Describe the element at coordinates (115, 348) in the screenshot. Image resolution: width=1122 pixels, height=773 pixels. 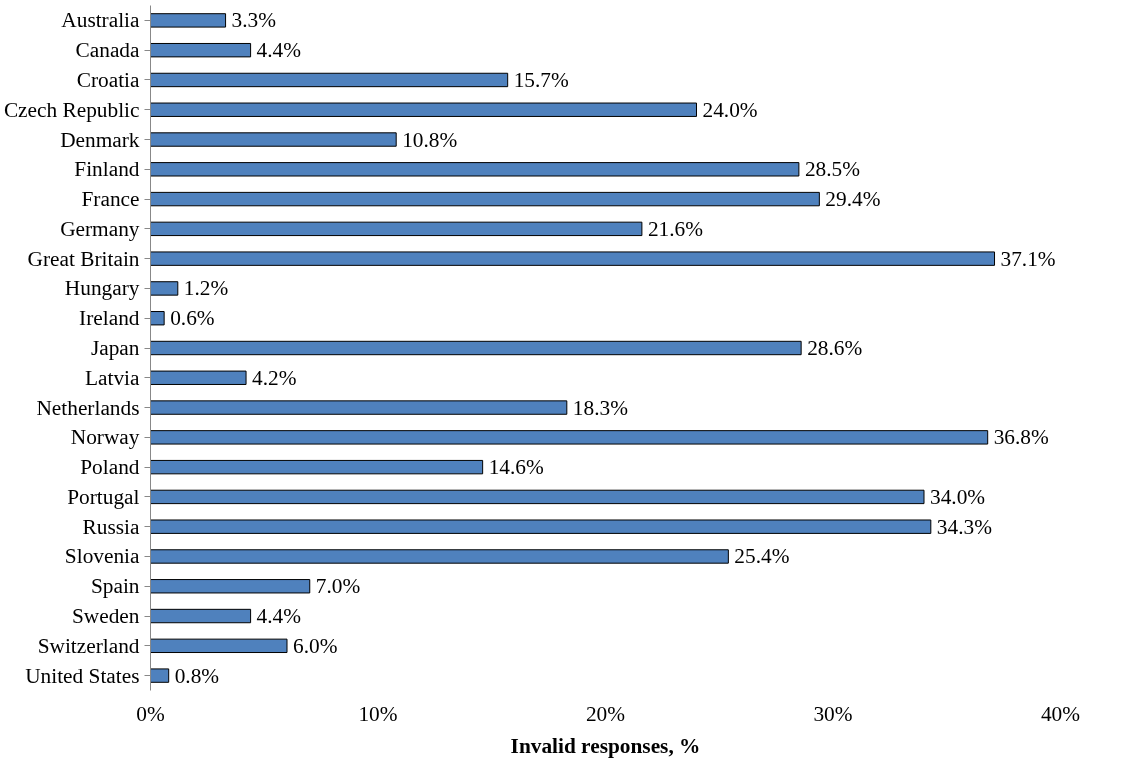
I see `y-tick-label: Japan` at that location.